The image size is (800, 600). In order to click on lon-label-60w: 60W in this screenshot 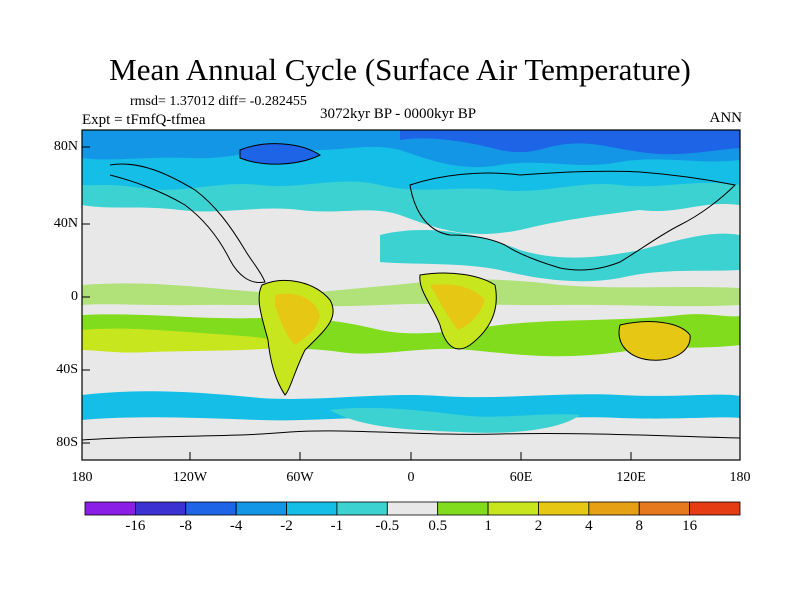, I will do `click(300, 477)`.